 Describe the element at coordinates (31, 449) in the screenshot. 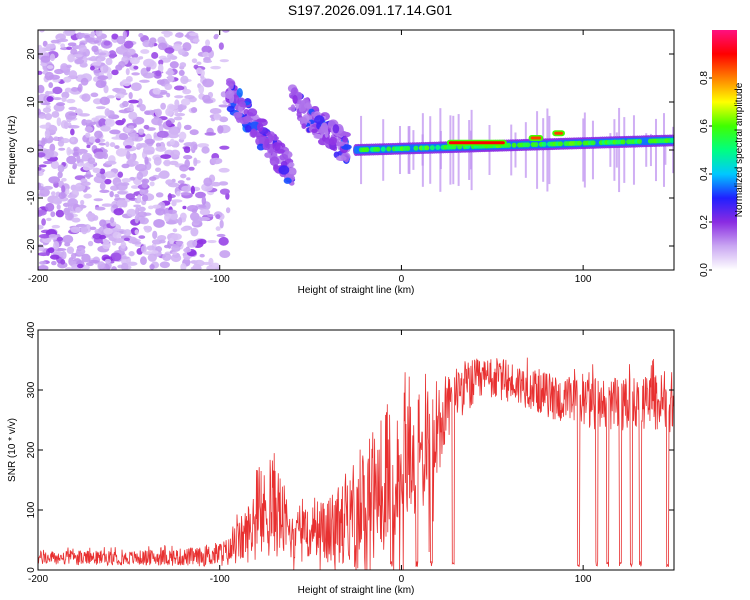

I see `y-tick-label: 200` at that location.